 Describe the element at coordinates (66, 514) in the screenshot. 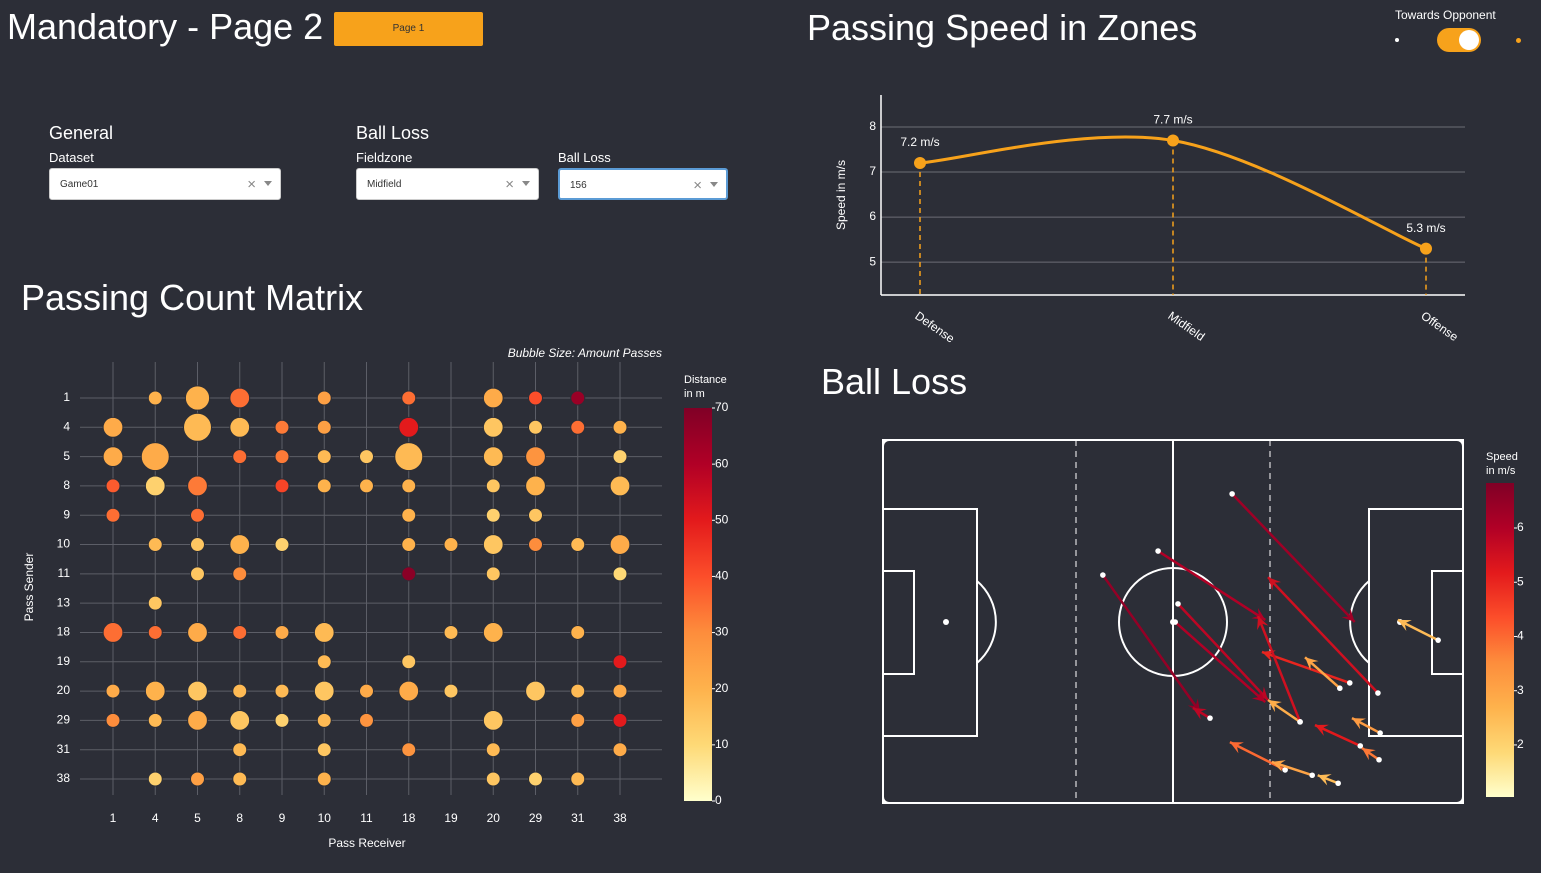

I see `y-tick-label: 9` at that location.